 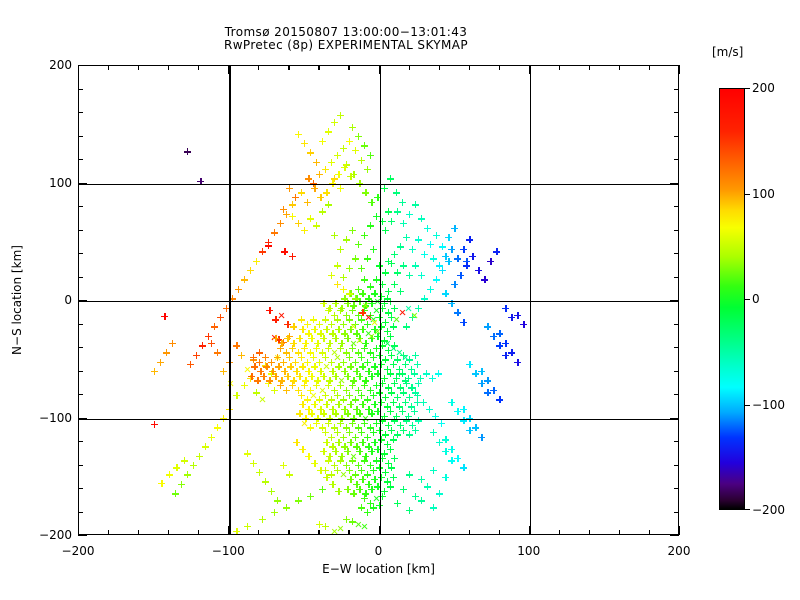 What do you see at coordinates (319, 532) in the screenshot?
I see `x-tick-minor` at bounding box center [319, 532].